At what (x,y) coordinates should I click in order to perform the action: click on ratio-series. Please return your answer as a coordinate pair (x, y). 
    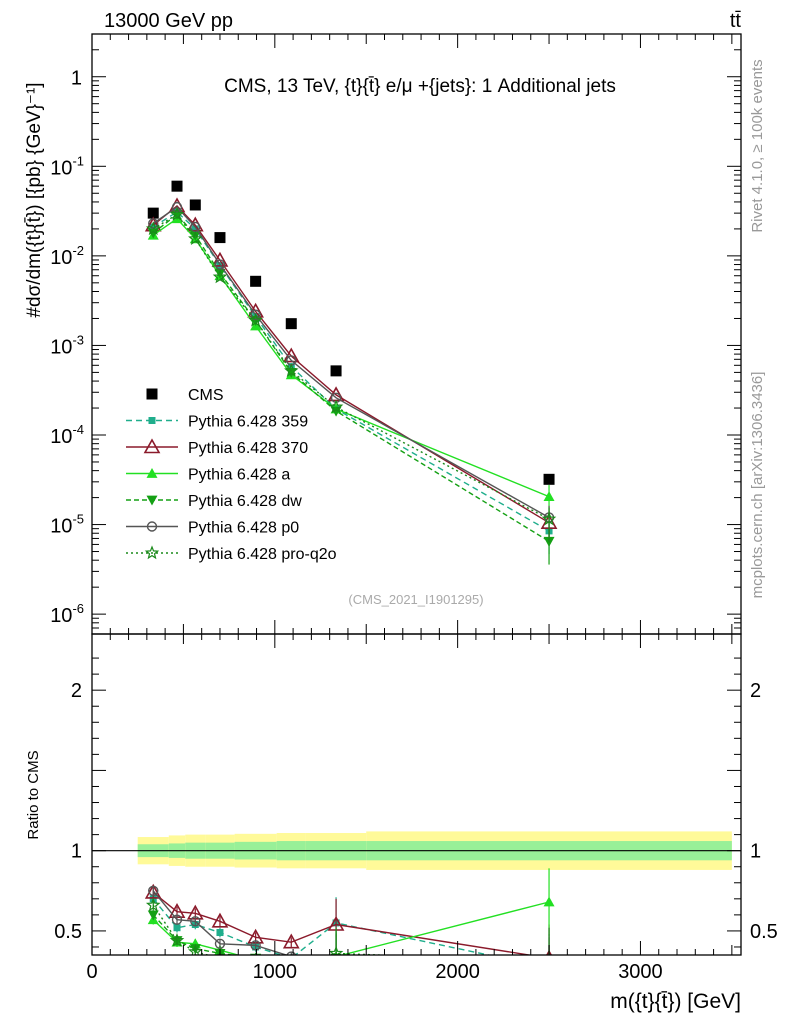
    Looking at the image, I should click on (349, 926).